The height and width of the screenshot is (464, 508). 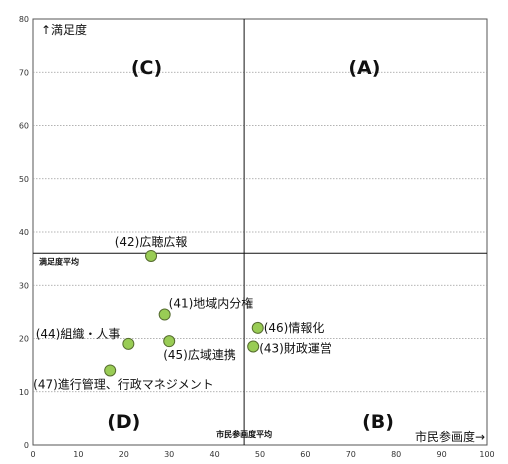 I want to click on y-tick-label: 70, so click(x=24, y=72).